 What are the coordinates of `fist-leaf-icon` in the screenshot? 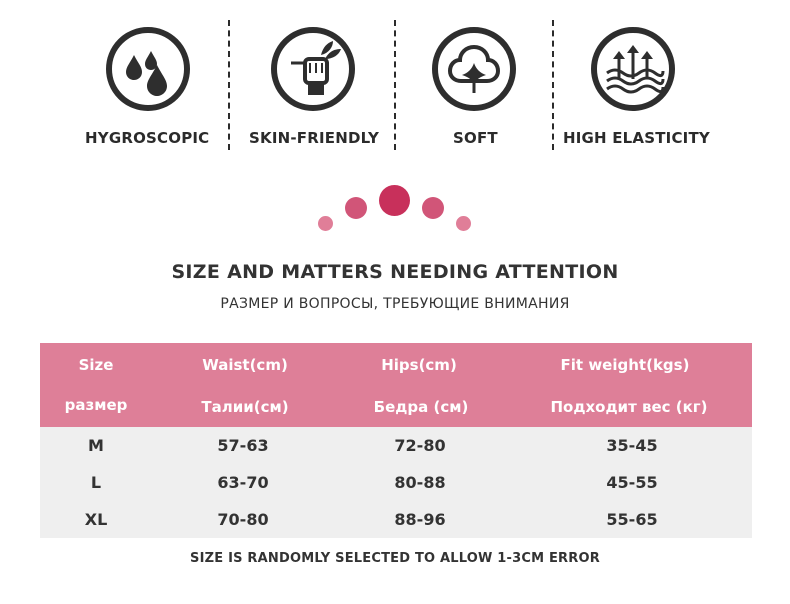 It's located at (313, 69).